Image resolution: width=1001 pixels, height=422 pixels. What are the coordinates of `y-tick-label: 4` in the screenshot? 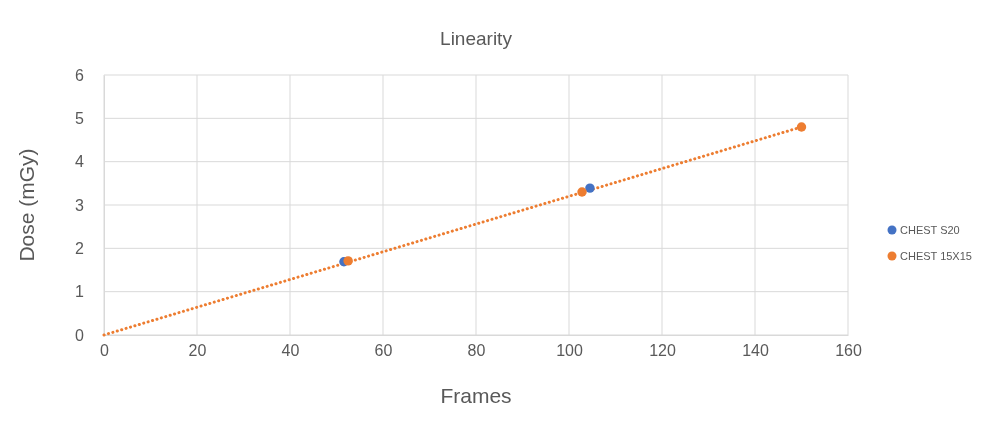 It's located at (80, 162).